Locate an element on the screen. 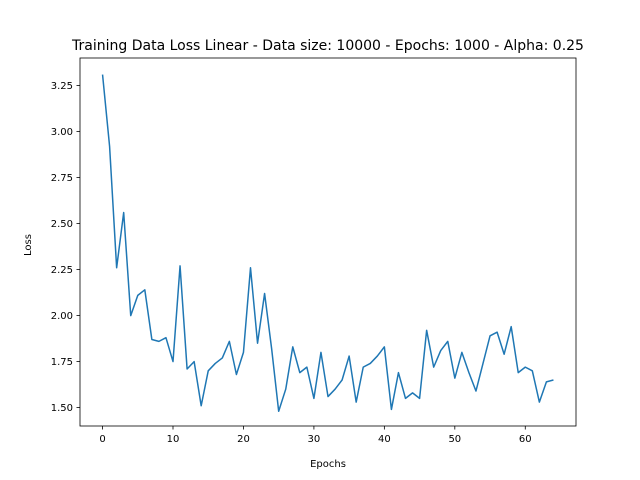 The image size is (640, 480). x-tick-label: 20 is located at coordinates (243, 439).